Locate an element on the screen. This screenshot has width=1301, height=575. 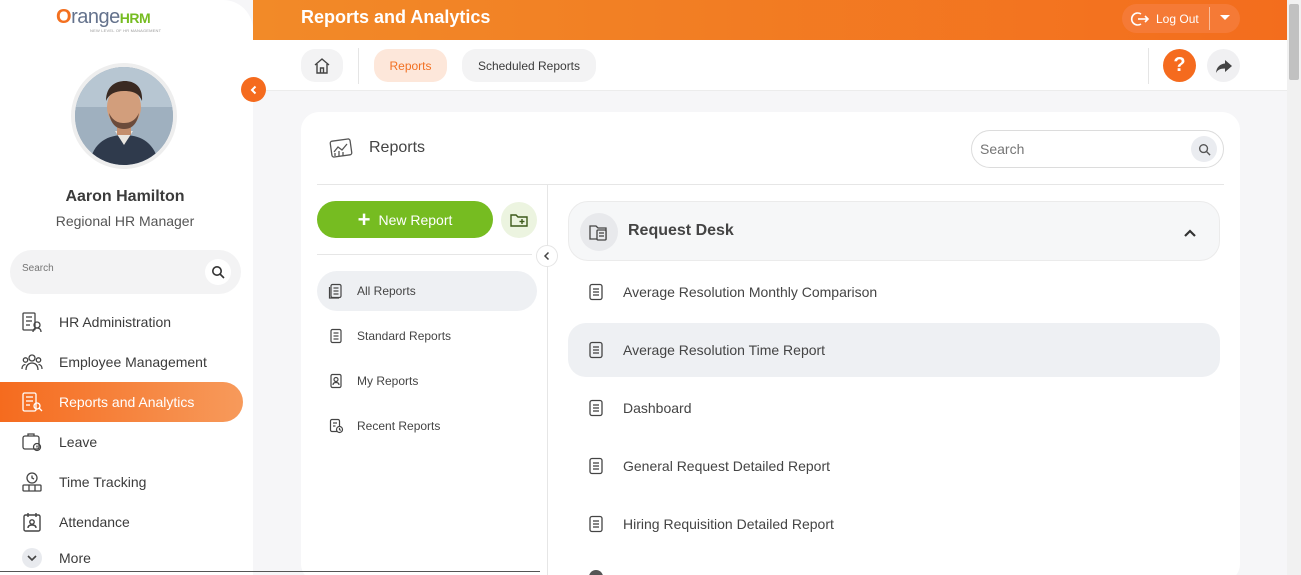
column-divider is located at coordinates (547, 380).